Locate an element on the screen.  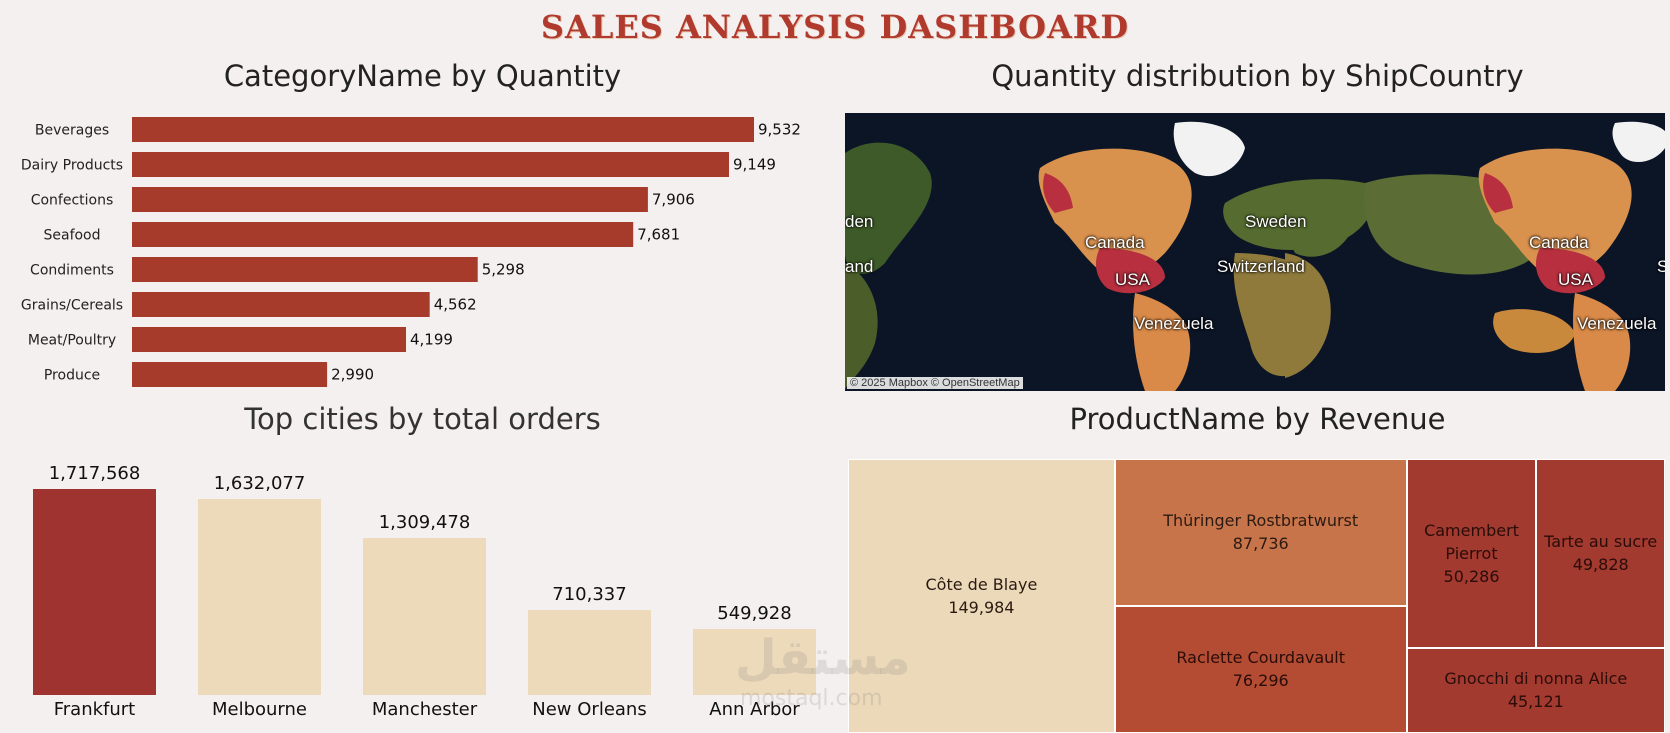
treemap-product-name: Thüringer Rostbratwurst is located at coordinates (1261, 521).